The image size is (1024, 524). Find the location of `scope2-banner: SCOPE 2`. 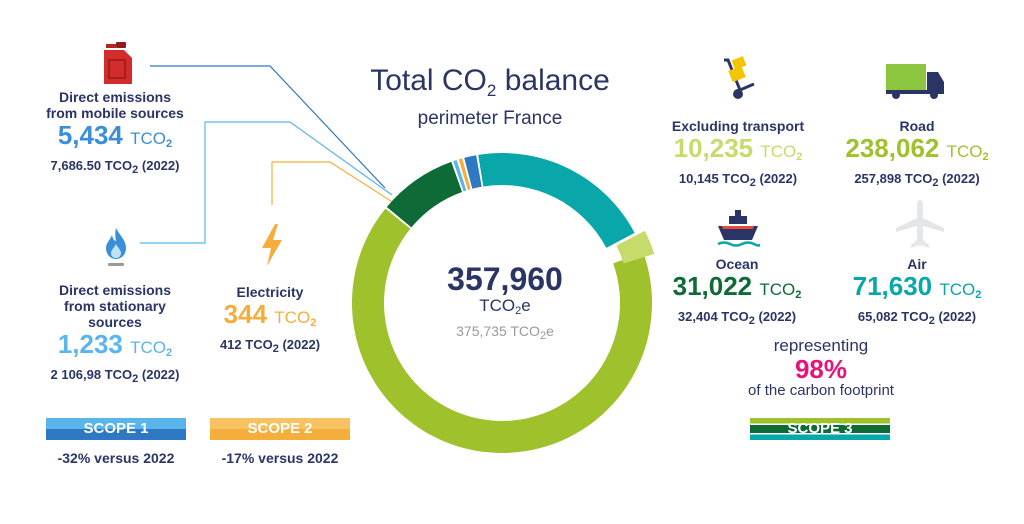

scope2-banner: SCOPE 2 is located at coordinates (280, 429).